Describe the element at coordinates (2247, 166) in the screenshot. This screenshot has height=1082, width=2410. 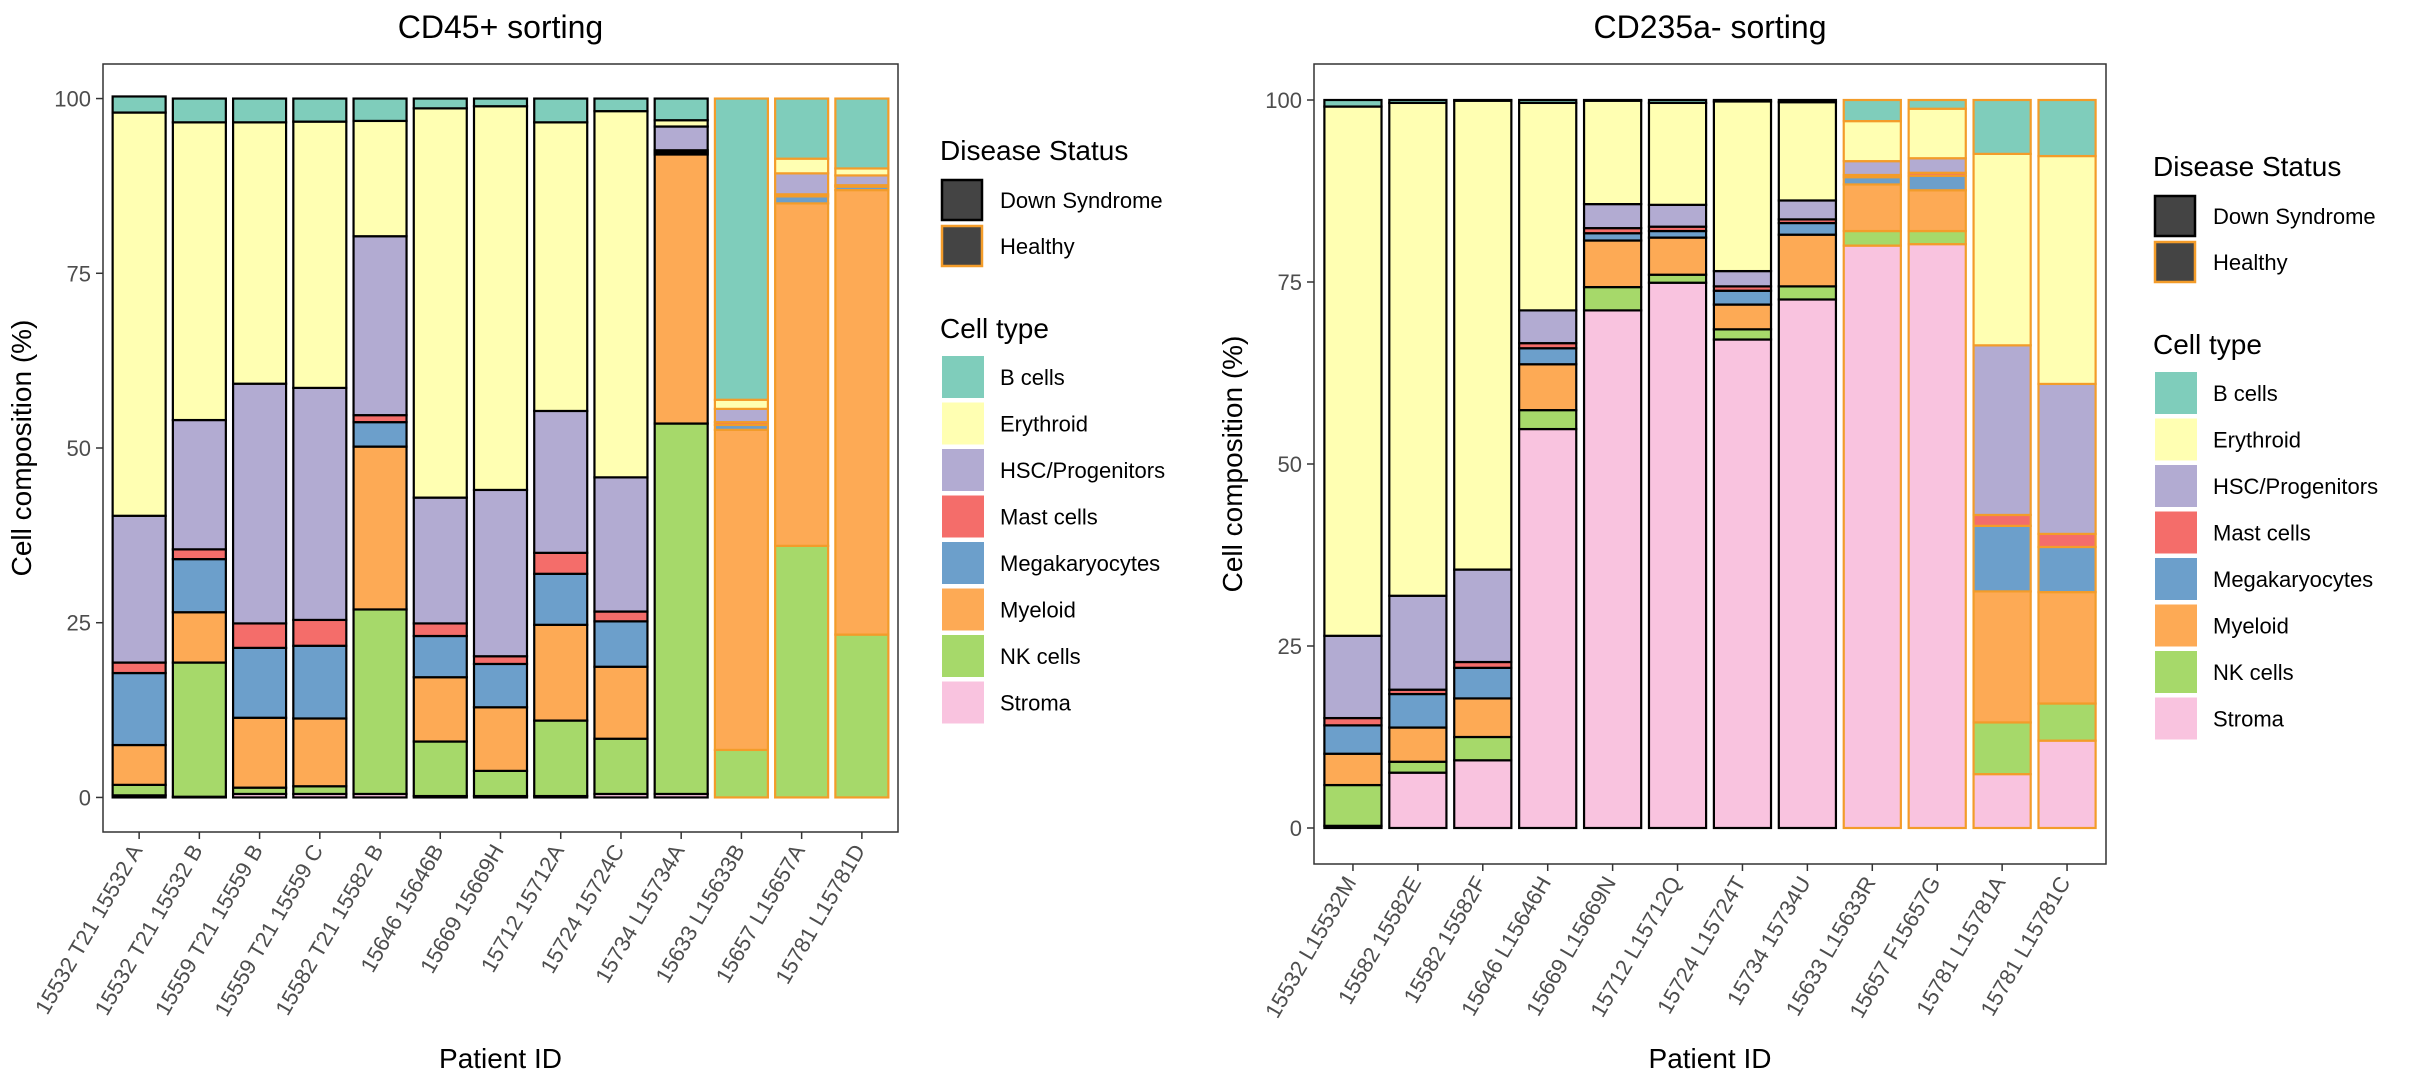
I see `legend-title-disease: Disease Status` at that location.